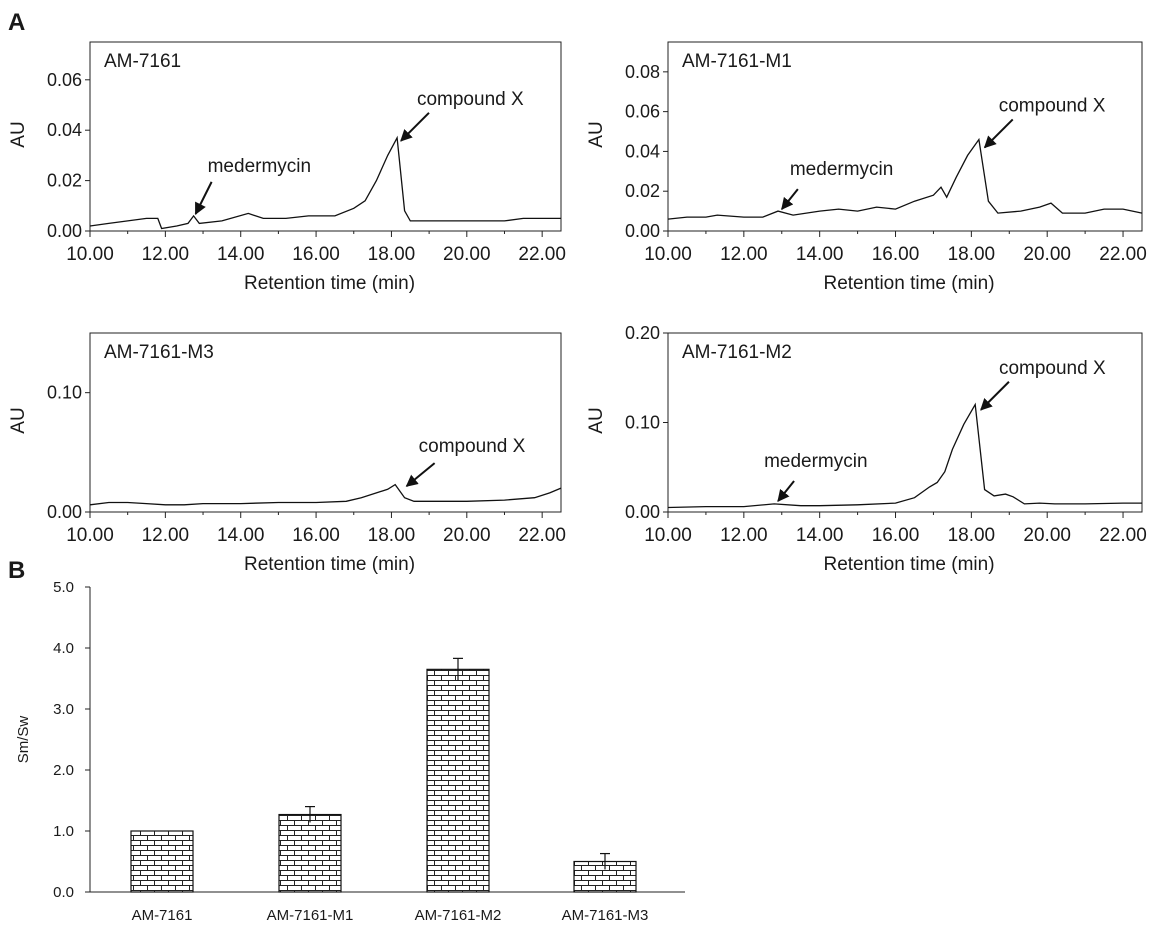  Describe the element at coordinates (16, 570) in the screenshot. I see `panel-label-b: B` at that location.